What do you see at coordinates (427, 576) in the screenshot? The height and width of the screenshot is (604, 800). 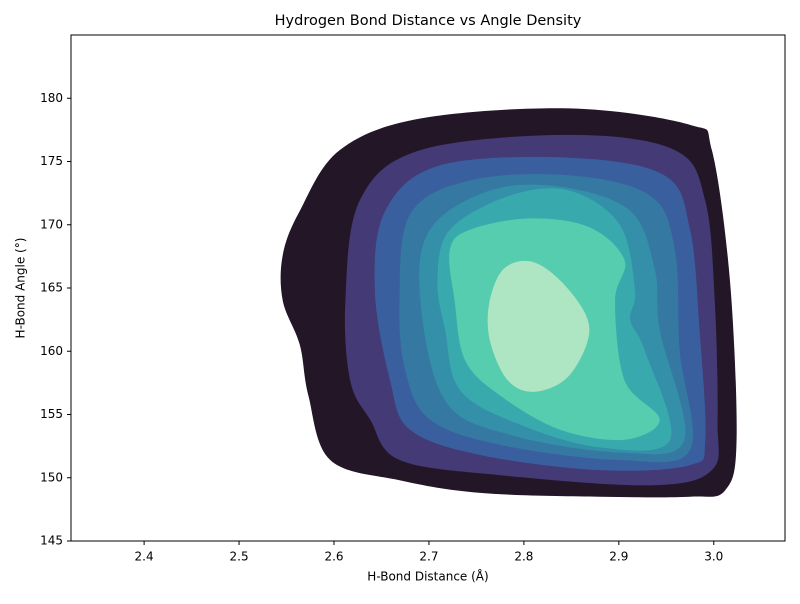 I see `x-axis-label: H-Bond Distance (Å)` at bounding box center [427, 576].